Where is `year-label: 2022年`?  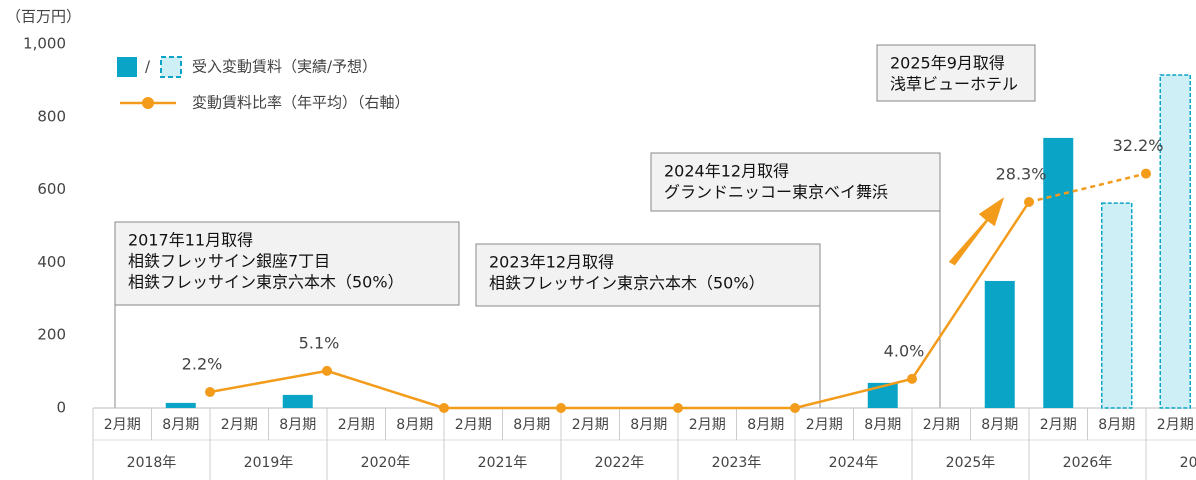
year-label: 2022年 is located at coordinates (620, 463).